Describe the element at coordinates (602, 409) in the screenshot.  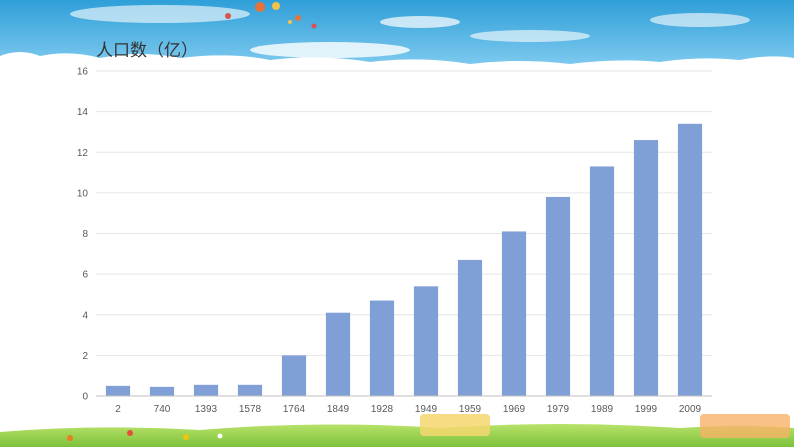
I see `x-tick-label: 1989` at that location.